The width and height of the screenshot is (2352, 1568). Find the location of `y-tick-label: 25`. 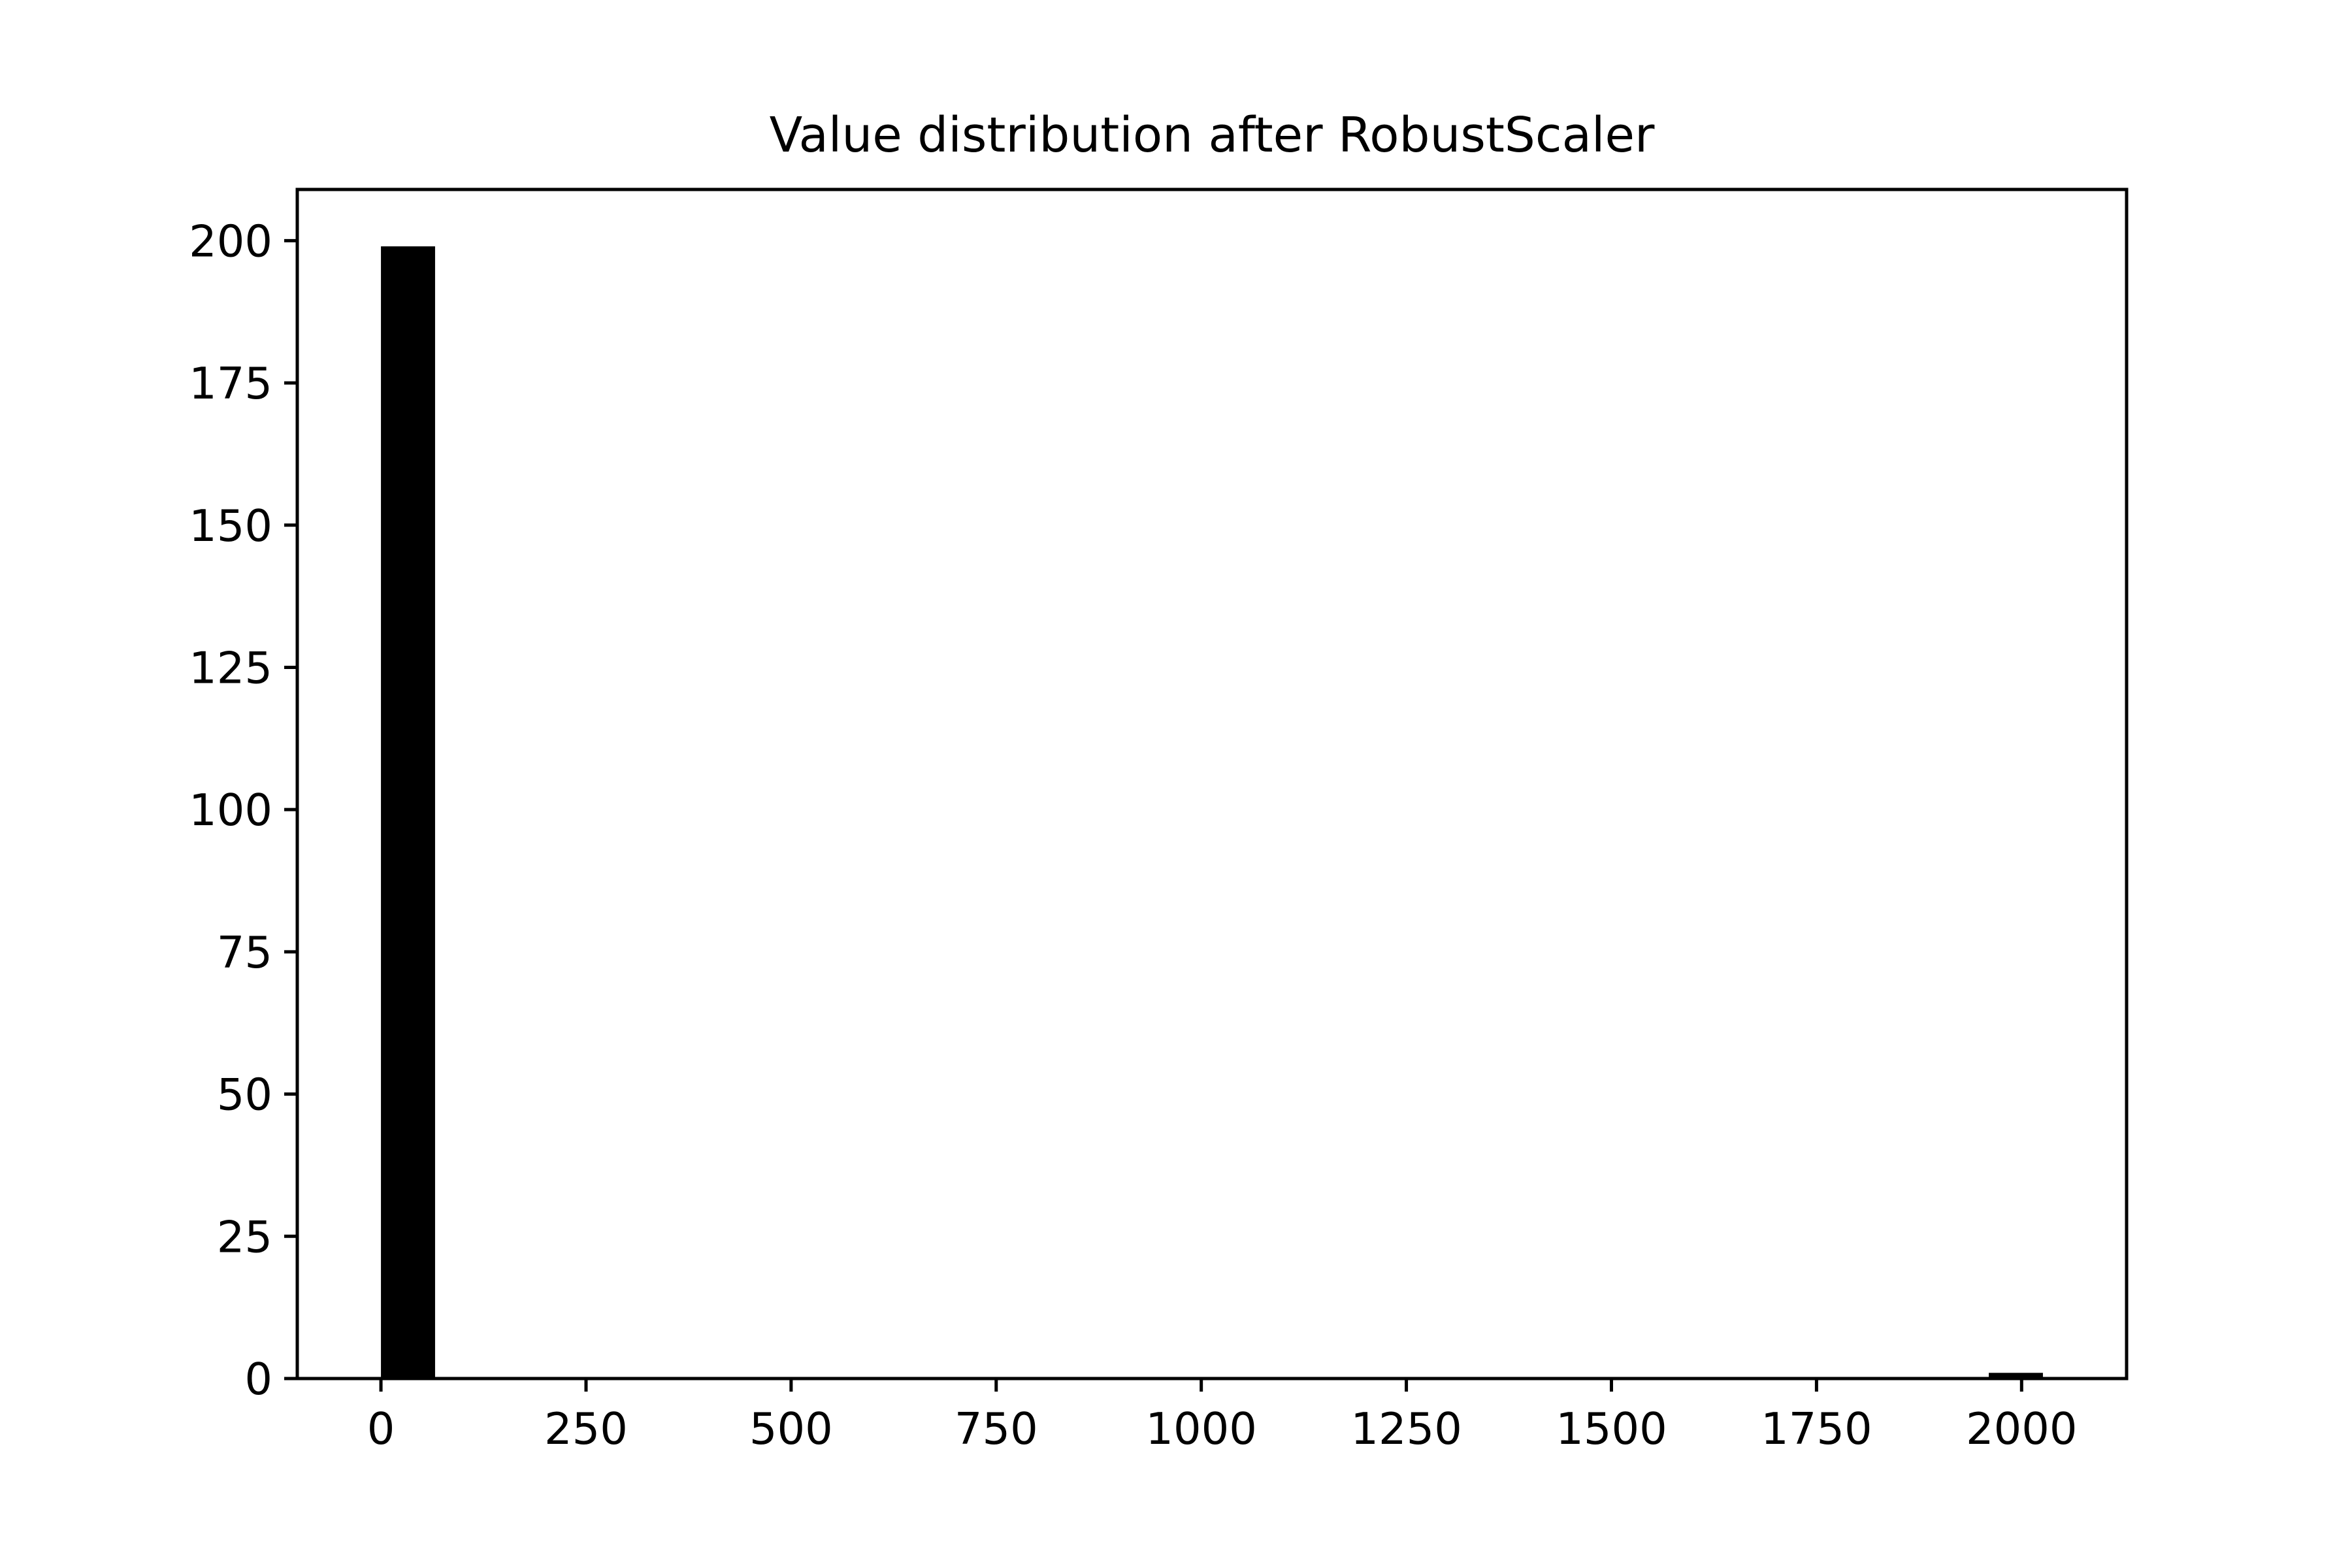

y-tick-label: 25 is located at coordinates (244, 1236).